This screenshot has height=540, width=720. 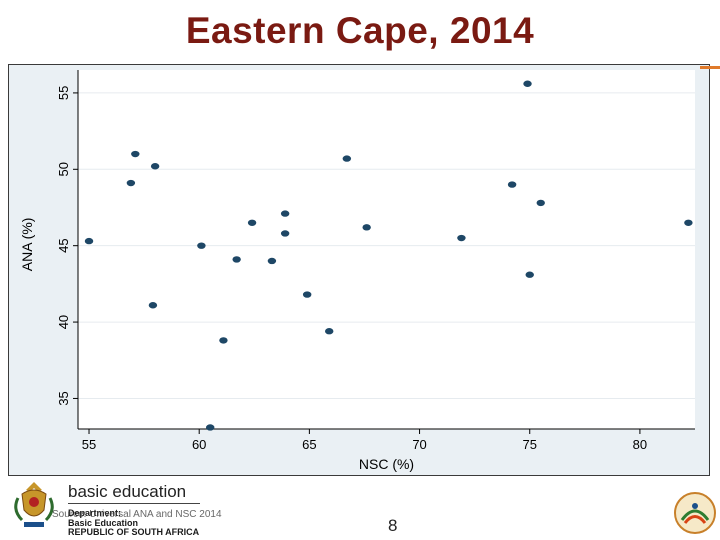 I want to click on country-name: REPUBLIC OF SOUTH AFRICA, so click(x=134, y=532).